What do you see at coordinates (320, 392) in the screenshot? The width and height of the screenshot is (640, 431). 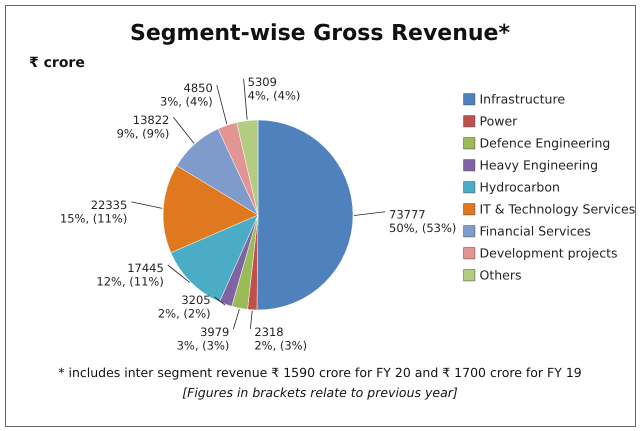 I see `text: [Figures in brackets relate to previous year]` at bounding box center [320, 392].